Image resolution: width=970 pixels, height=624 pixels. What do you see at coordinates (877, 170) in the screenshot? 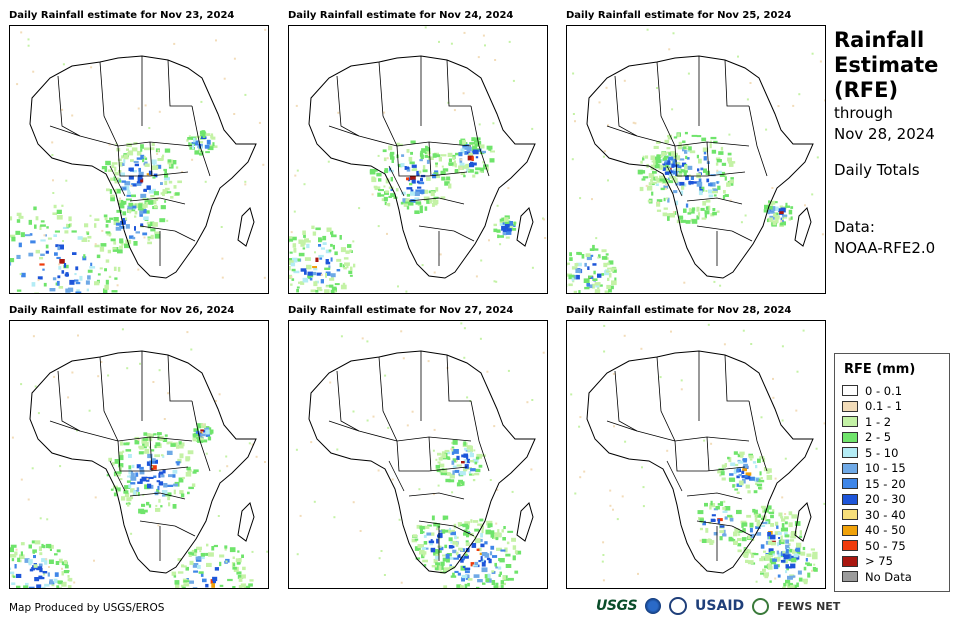
I see `daily-totals-label: Daily Totals` at bounding box center [877, 170].